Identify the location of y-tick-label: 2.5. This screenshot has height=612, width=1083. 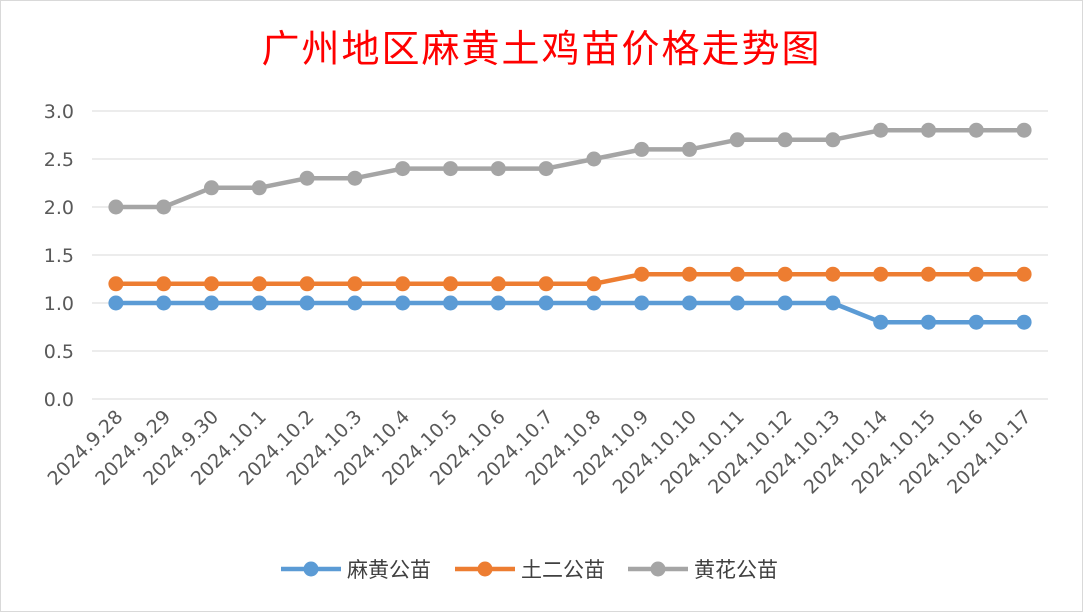
(59, 160).